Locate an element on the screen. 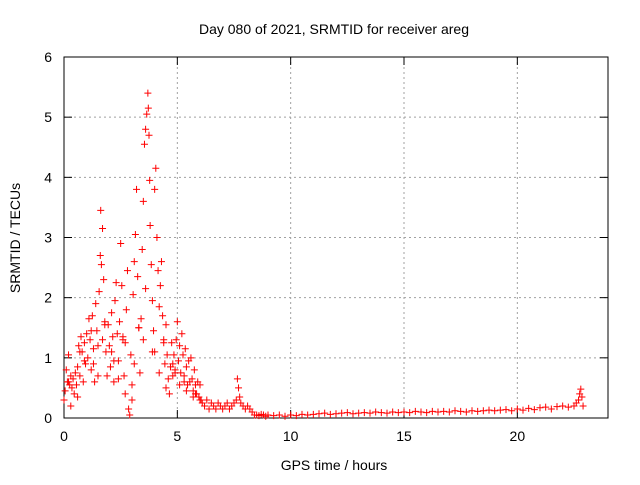  y-axis-label: SRMTID / TECUs is located at coordinates (15, 238).